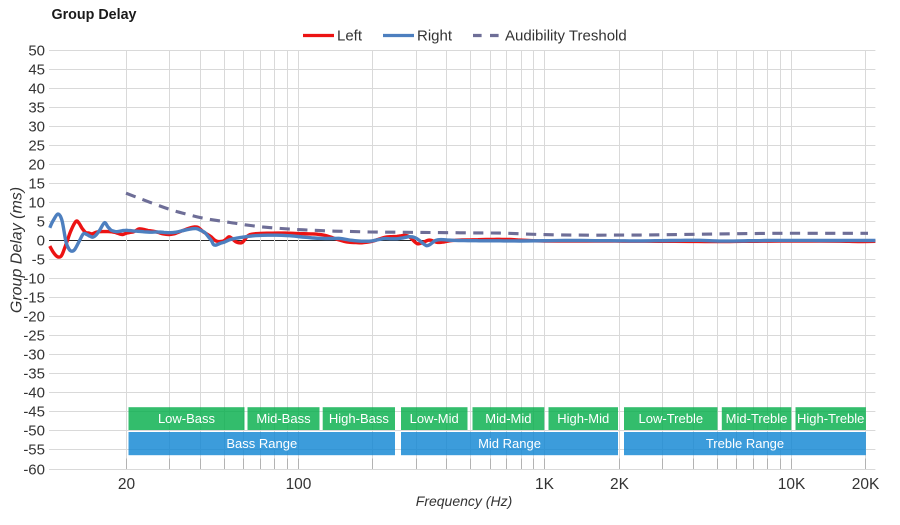 This screenshot has width=900, height=525. What do you see at coordinates (34, 336) in the screenshot?
I see `svg-text: -25` at bounding box center [34, 336].